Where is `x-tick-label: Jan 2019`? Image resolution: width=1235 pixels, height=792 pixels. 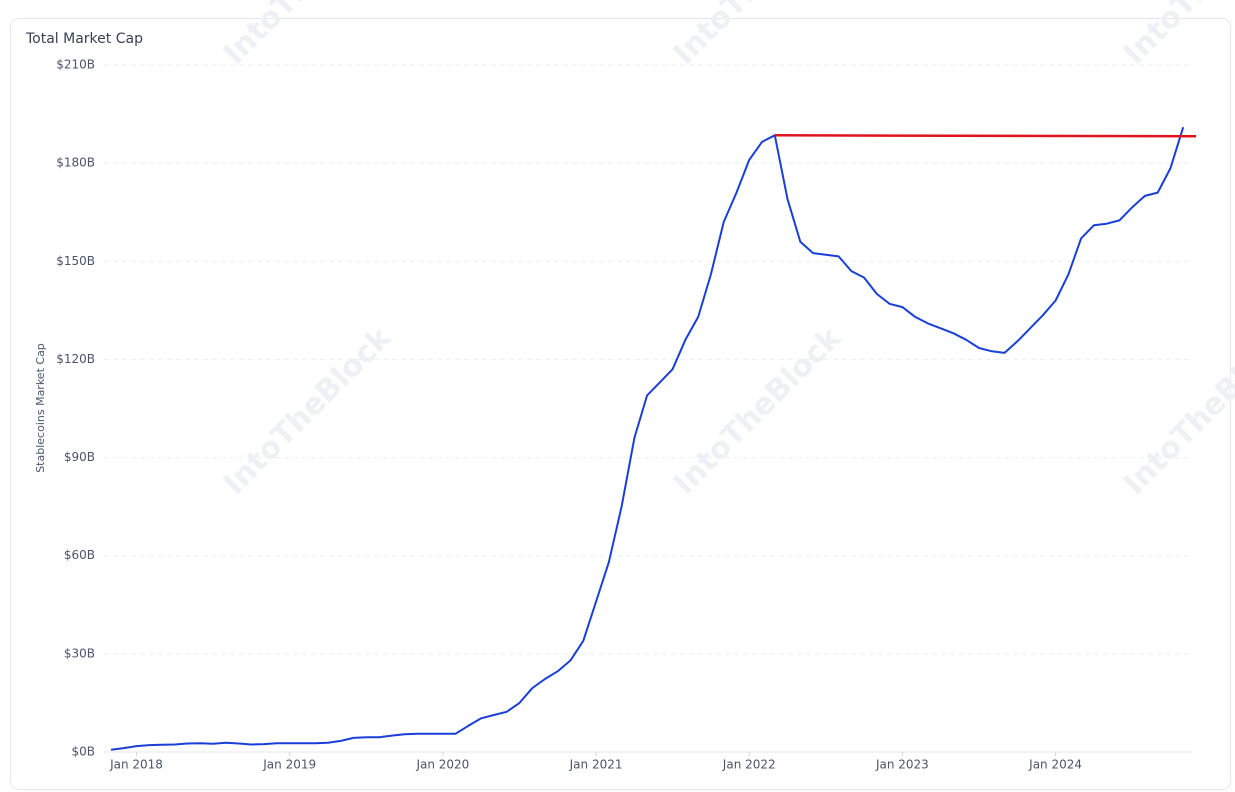
x-tick-label: Jan 2019 is located at coordinates (289, 765).